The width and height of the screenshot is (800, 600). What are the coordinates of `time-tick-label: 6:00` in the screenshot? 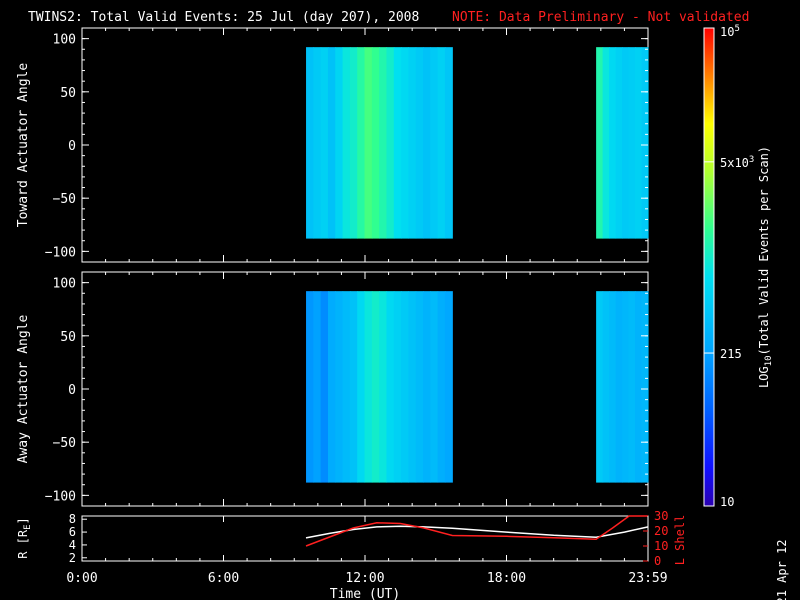 It's located at (223, 578).